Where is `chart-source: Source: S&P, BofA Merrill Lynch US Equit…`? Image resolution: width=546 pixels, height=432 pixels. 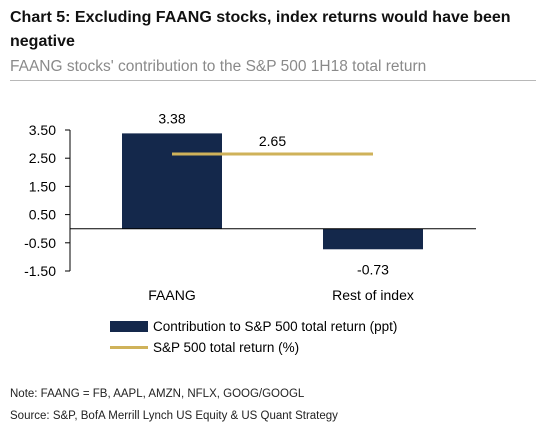
chart-source: Source: S&P, BofA Merrill Lynch US Equit… is located at coordinates (174, 416).